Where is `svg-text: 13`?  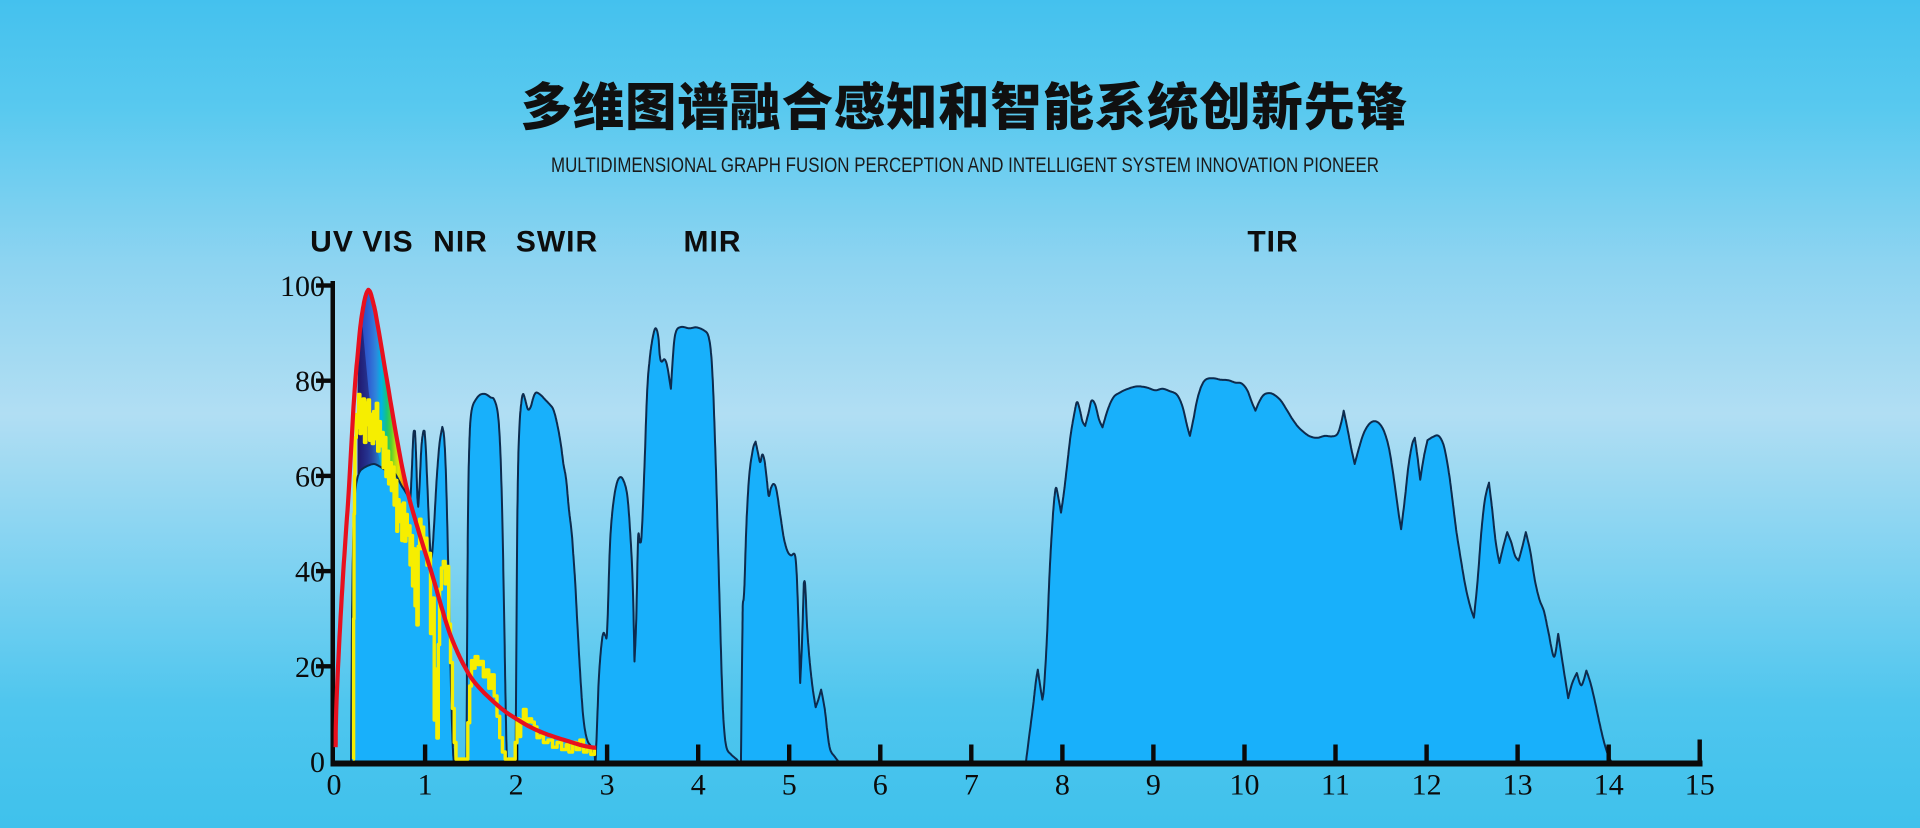
svg-text: 13 is located at coordinates (1518, 785).